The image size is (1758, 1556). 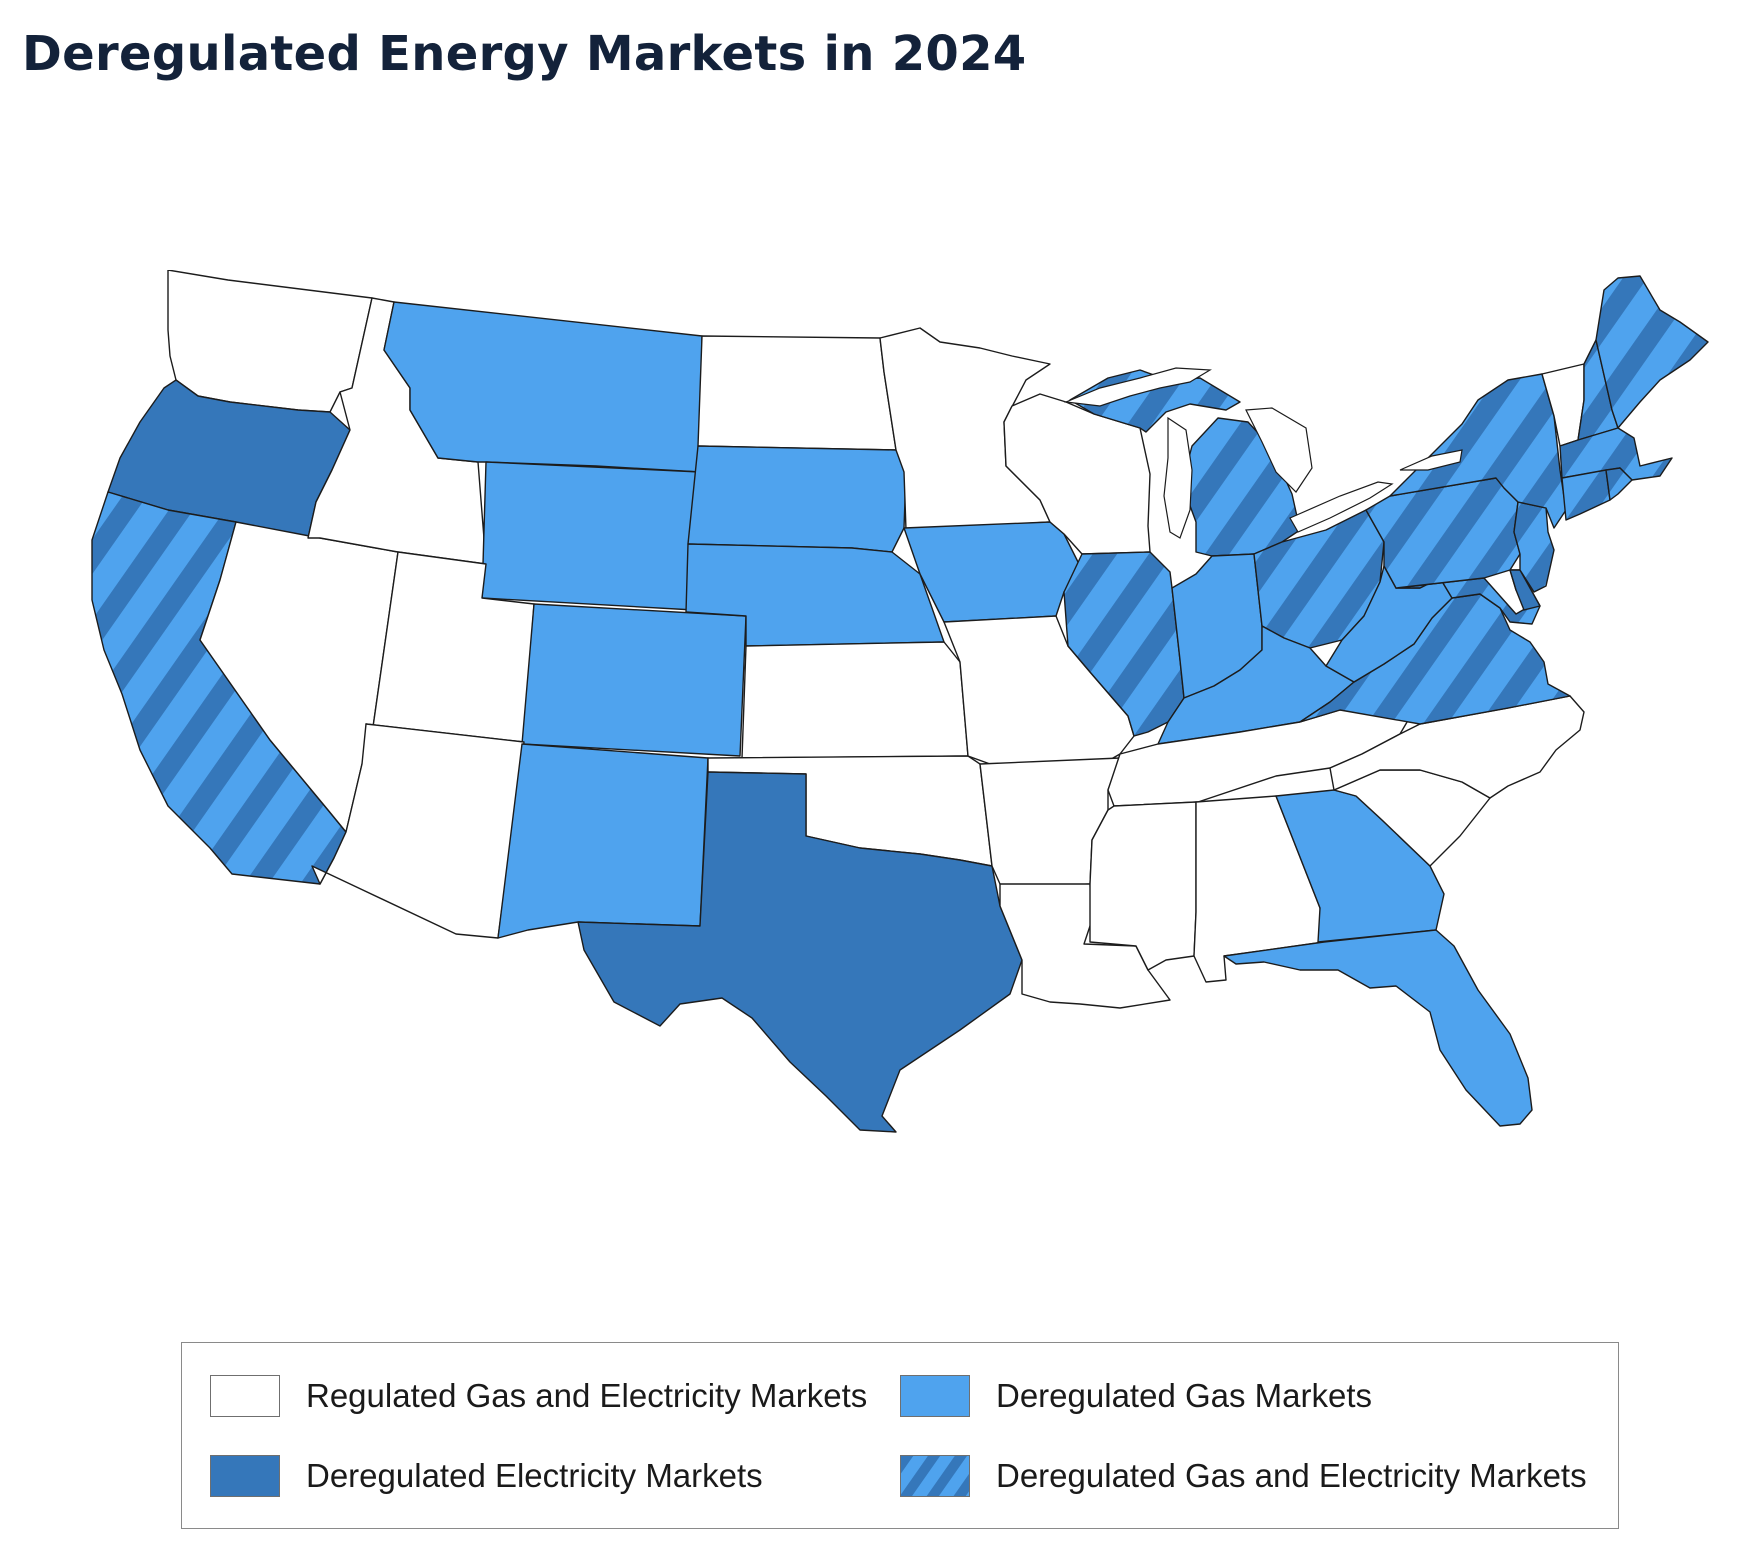 What do you see at coordinates (855, 700) in the screenshot?
I see `state-ks` at bounding box center [855, 700].